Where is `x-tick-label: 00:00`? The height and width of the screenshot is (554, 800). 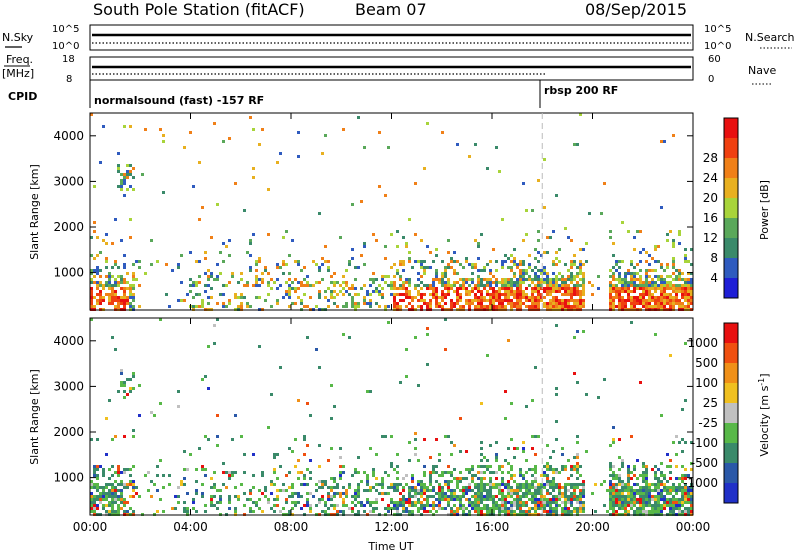
x-tick-label: 00:00 is located at coordinates (693, 527).